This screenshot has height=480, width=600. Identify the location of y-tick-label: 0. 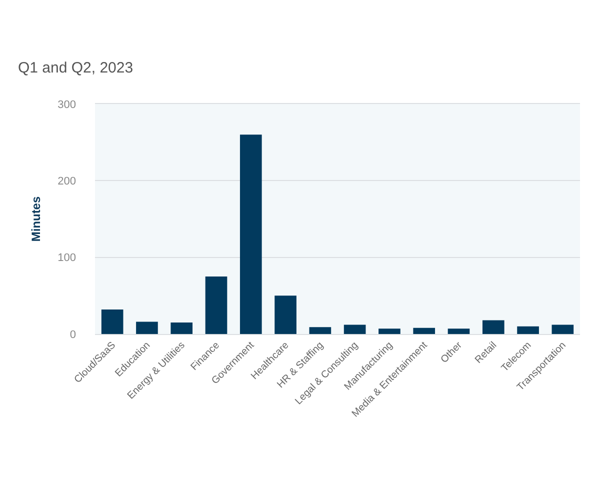
(73, 334).